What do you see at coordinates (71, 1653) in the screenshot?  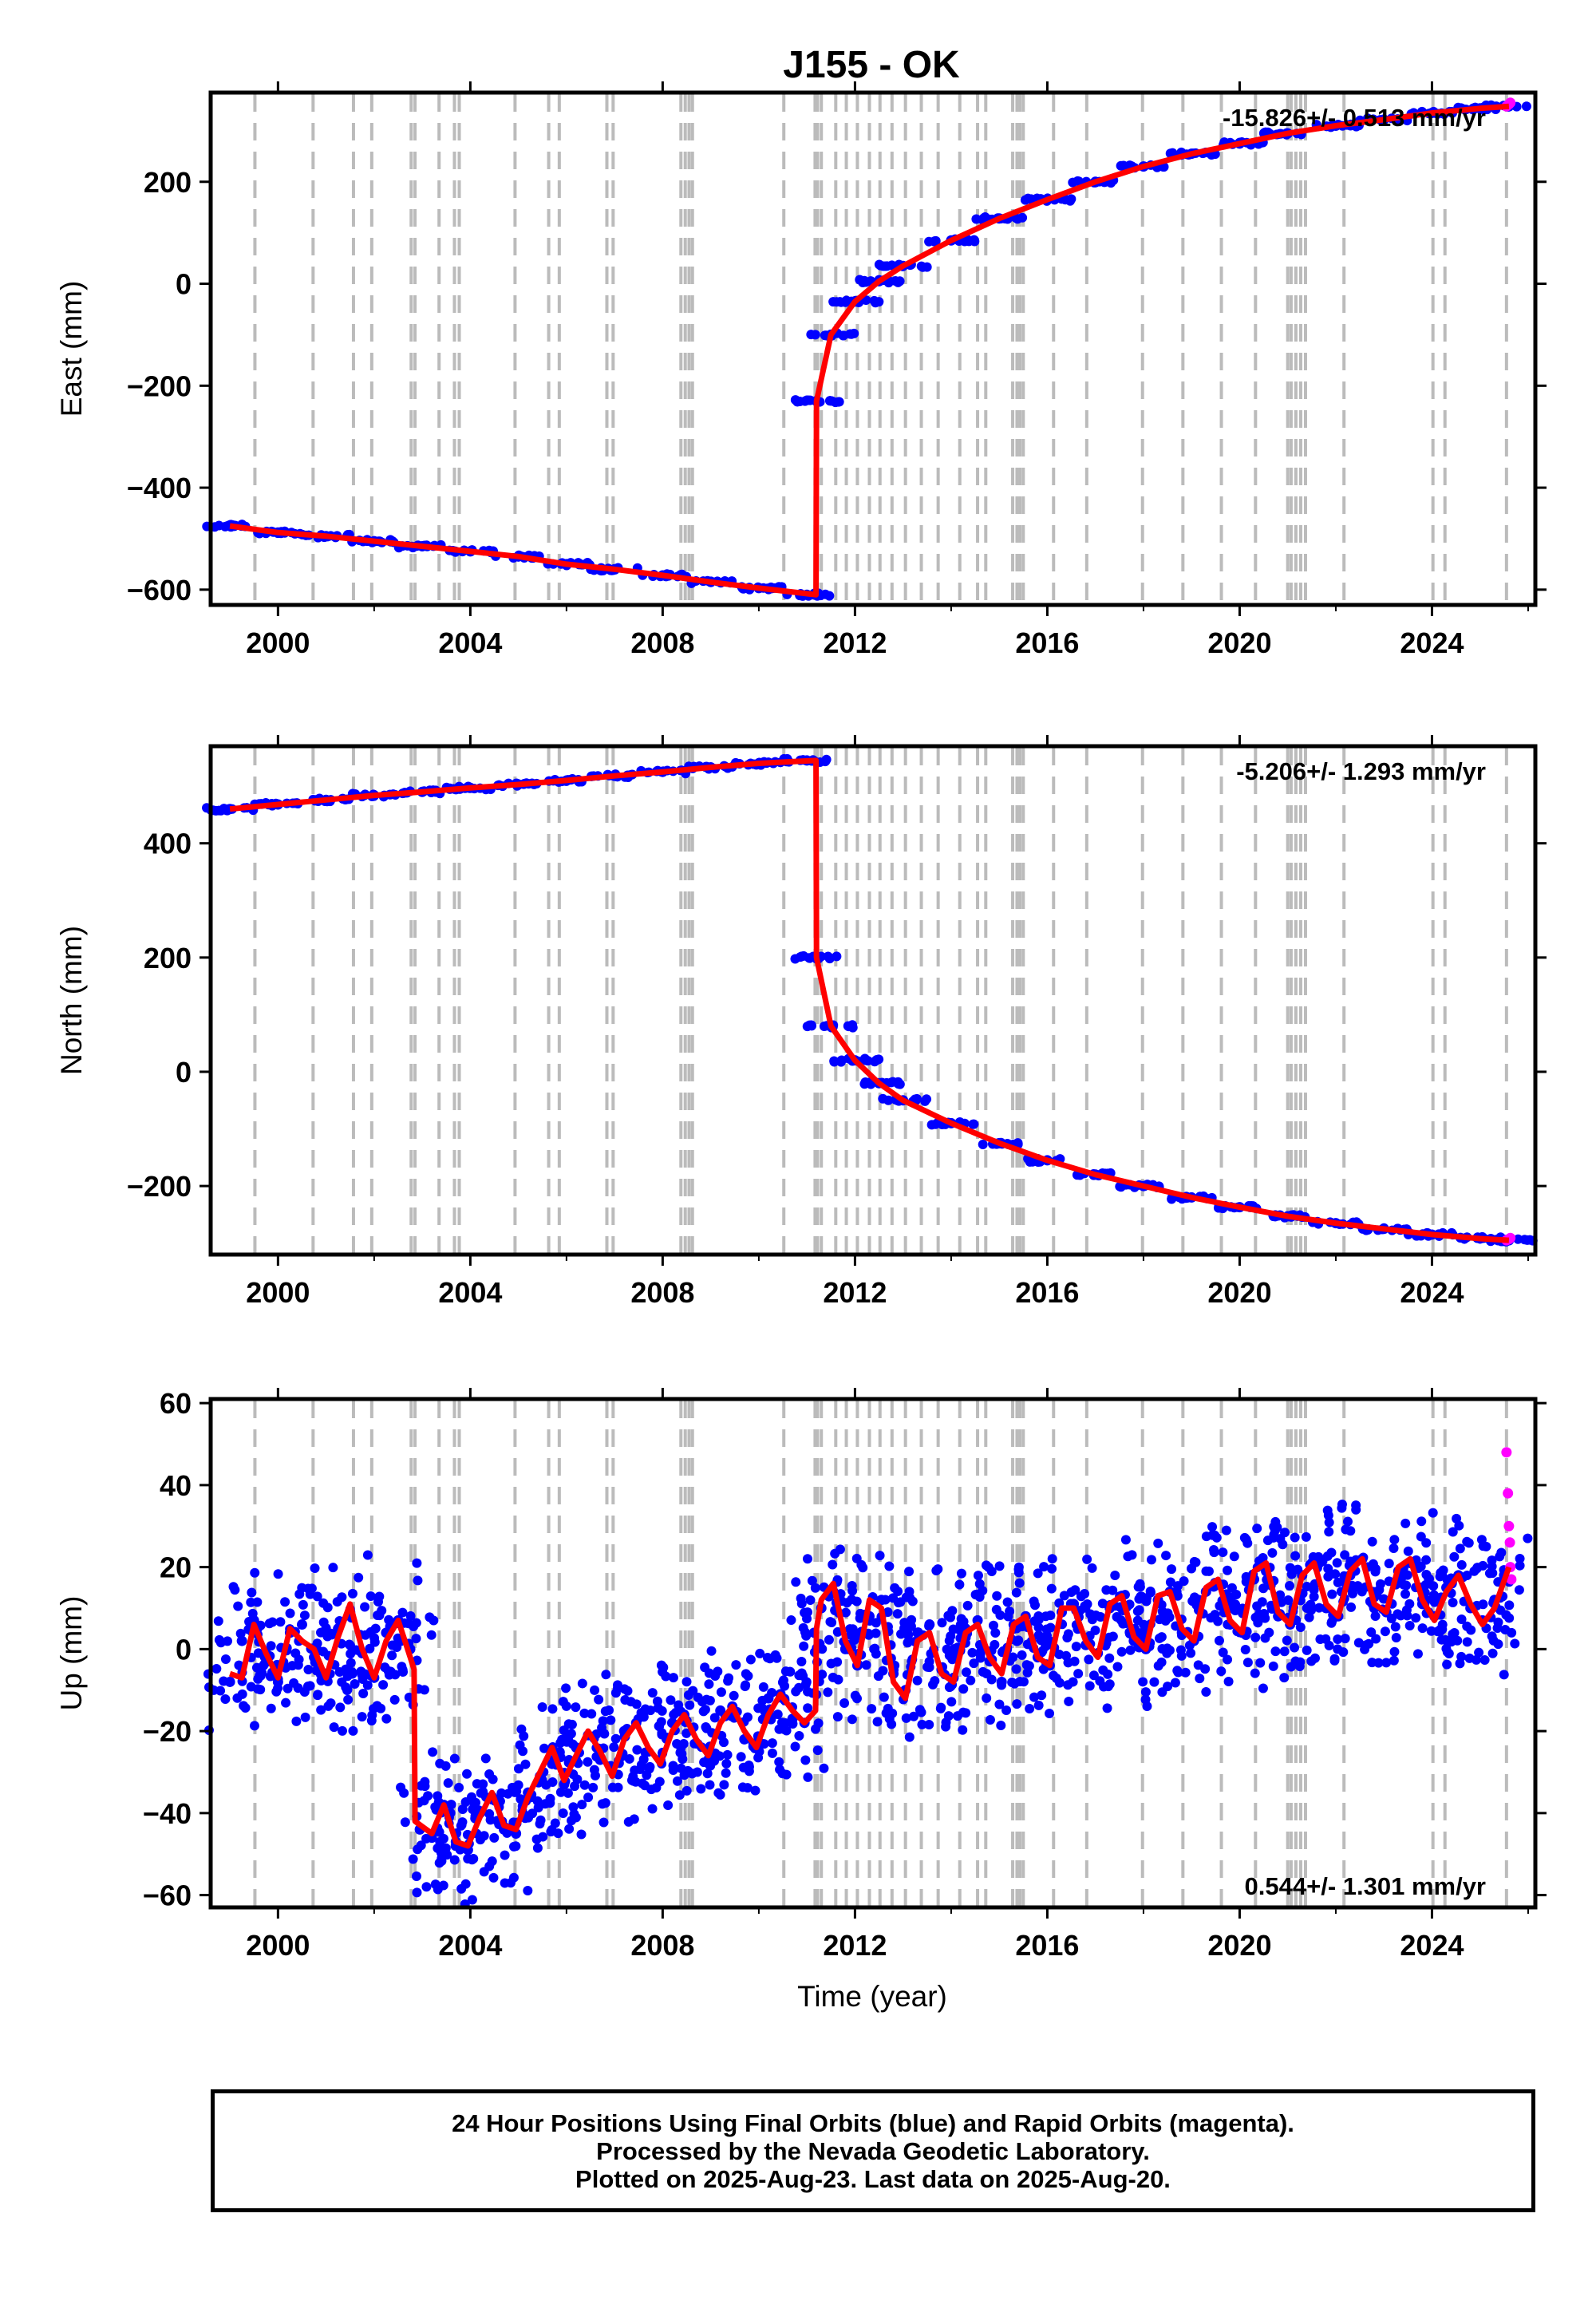 I see `y-axis-label-up: Up (mm)` at bounding box center [71, 1653].